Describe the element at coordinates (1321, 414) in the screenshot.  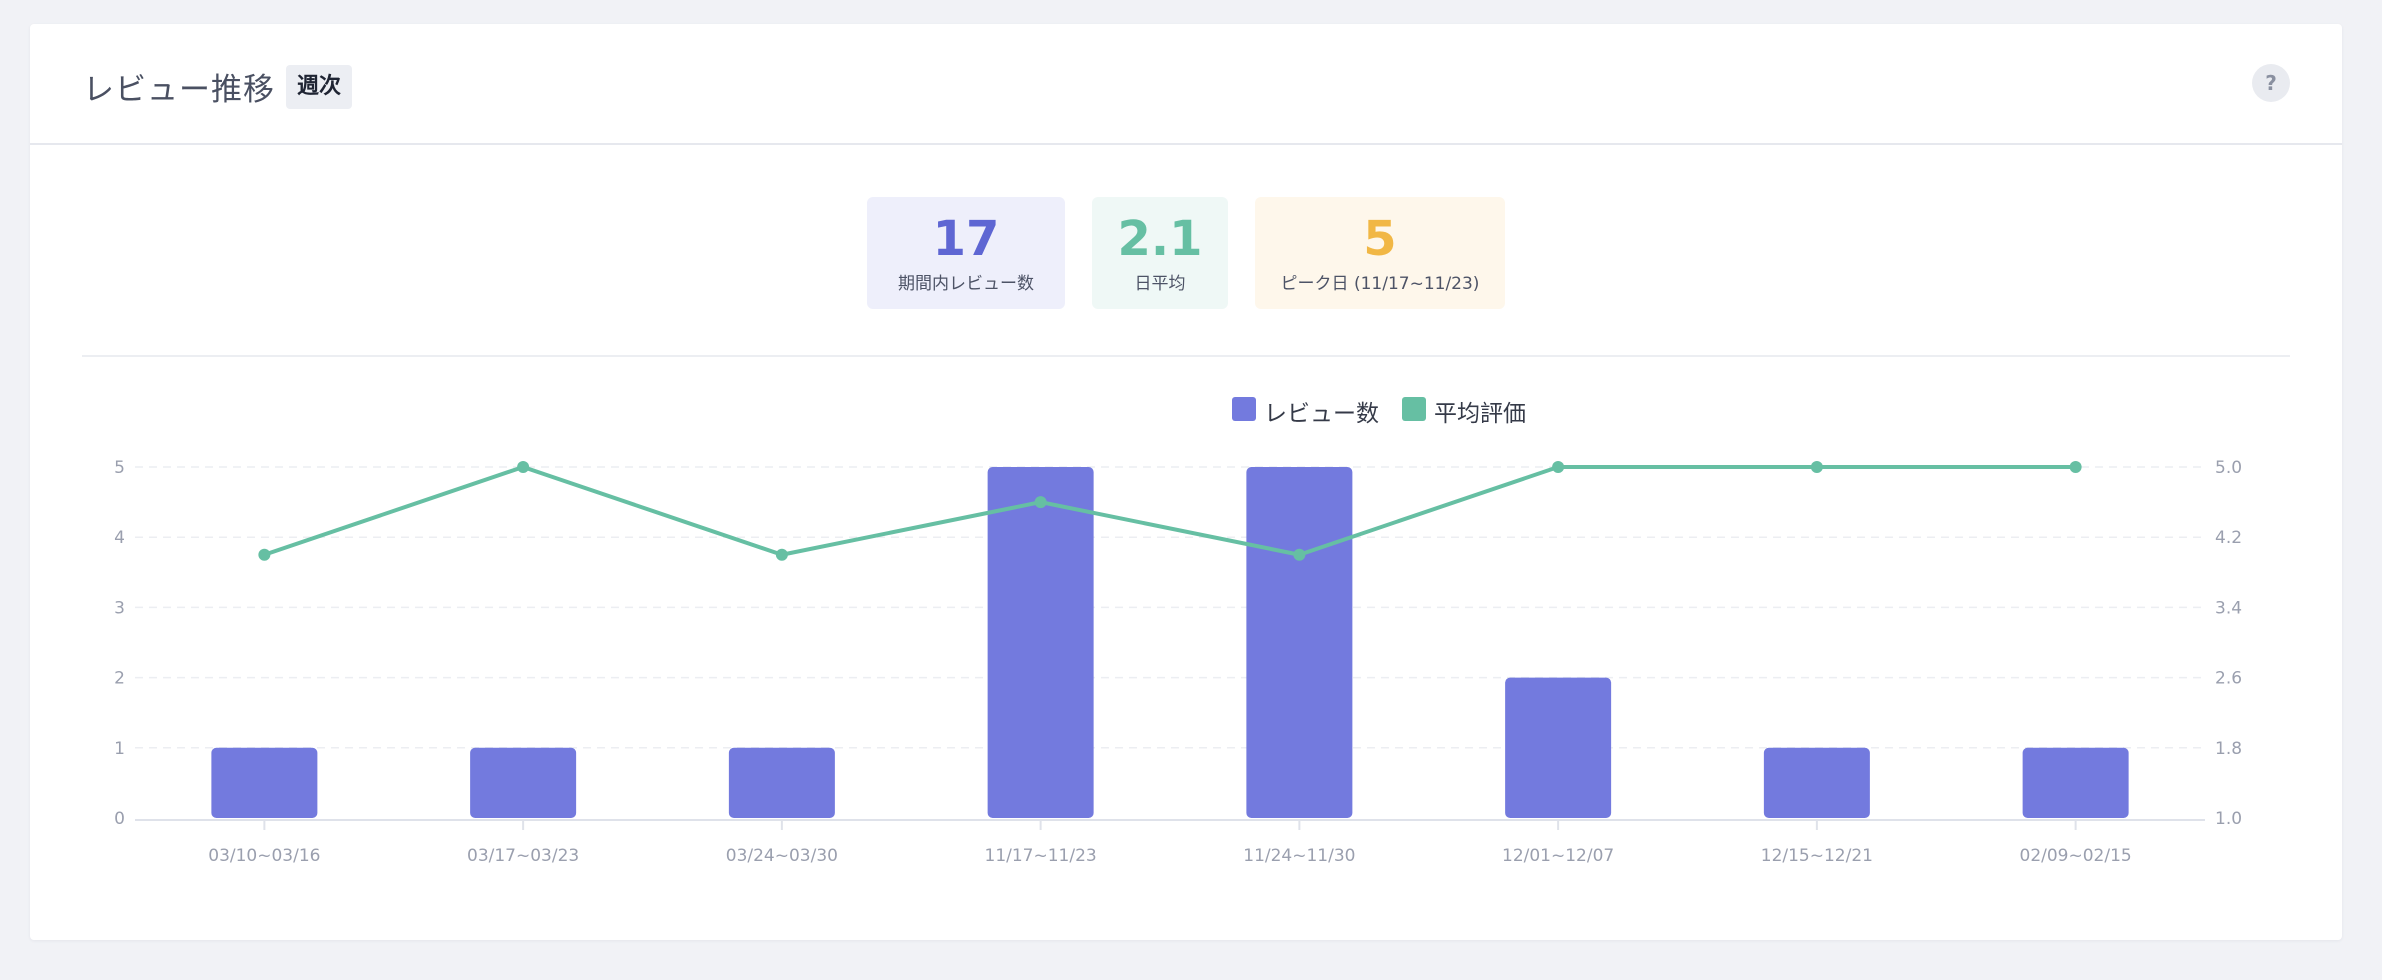
I see `legend-label-reviews: レビュー数` at that location.